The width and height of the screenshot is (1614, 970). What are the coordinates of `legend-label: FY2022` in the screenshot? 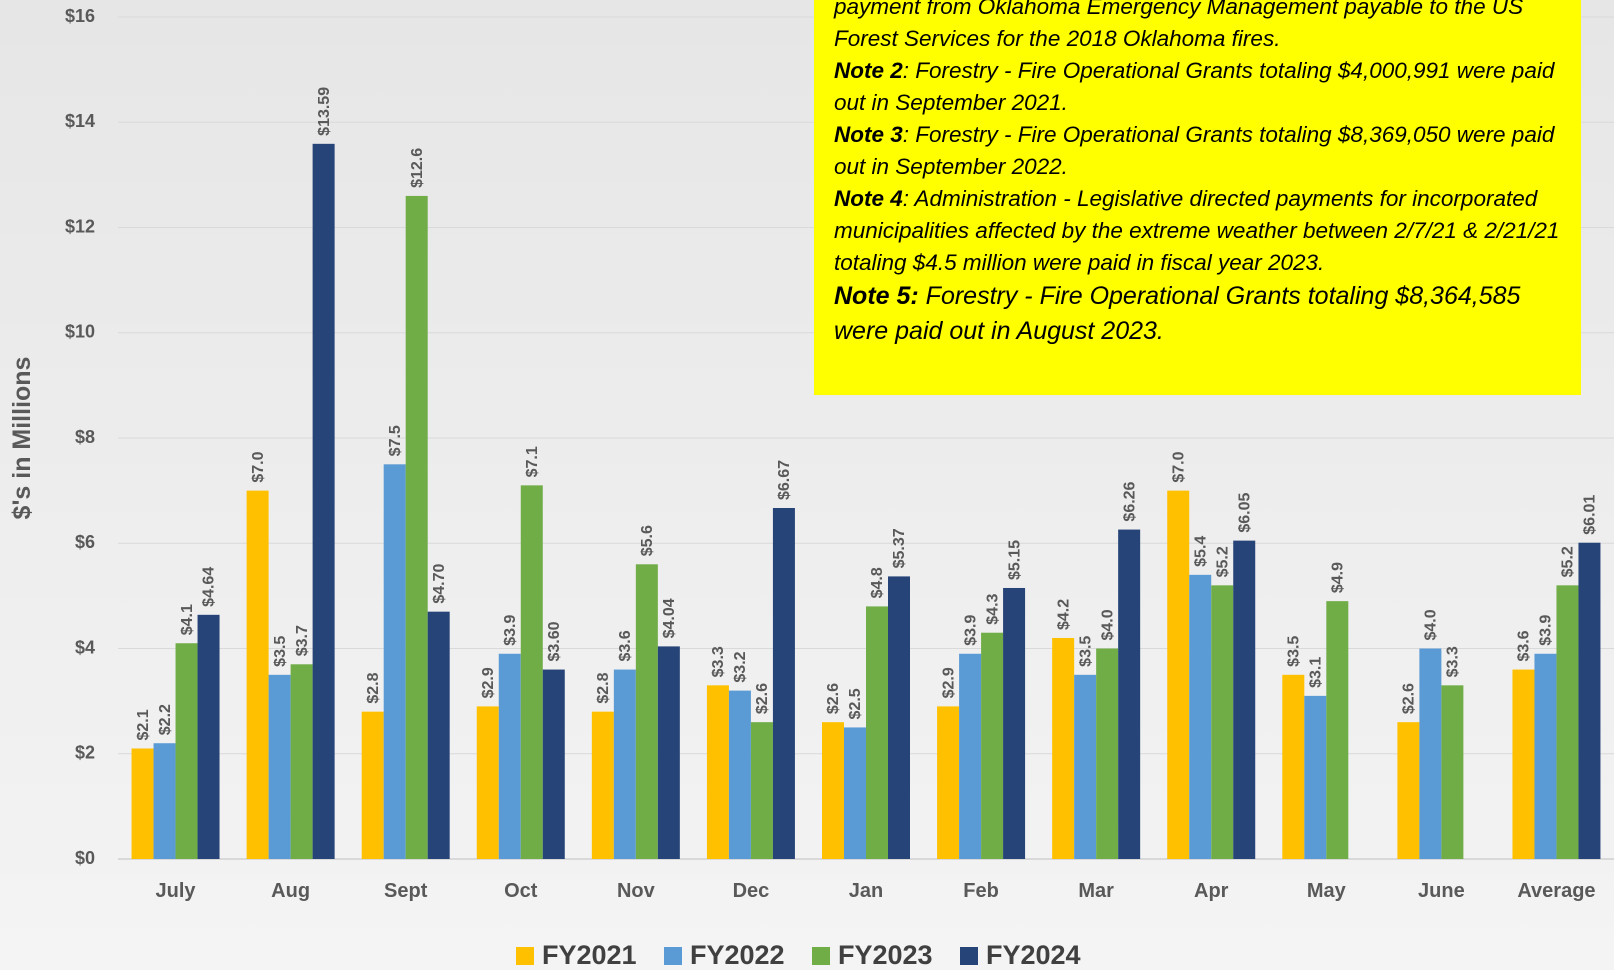 It's located at (737, 955).